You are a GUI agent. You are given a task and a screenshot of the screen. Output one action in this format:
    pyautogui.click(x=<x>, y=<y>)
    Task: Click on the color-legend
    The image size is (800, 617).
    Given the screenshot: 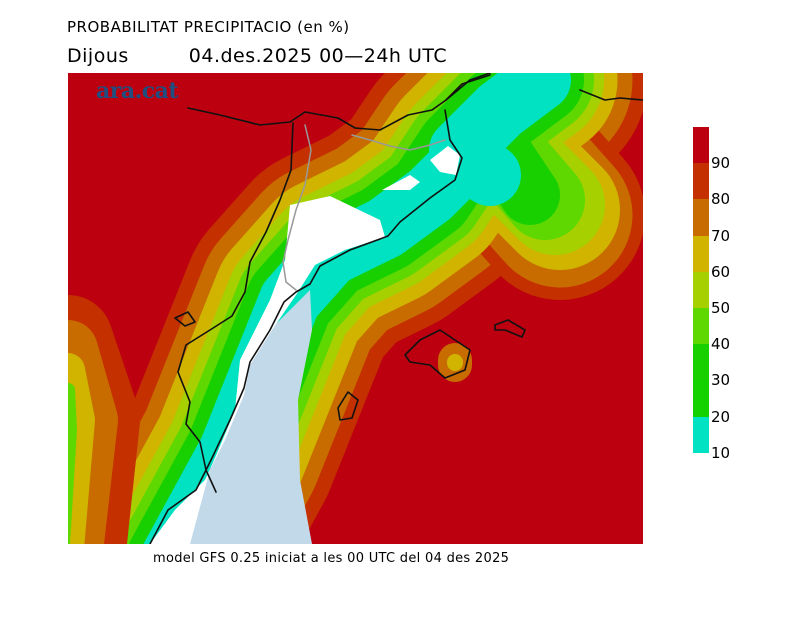 What is the action you would take?
    pyautogui.click(x=701, y=290)
    